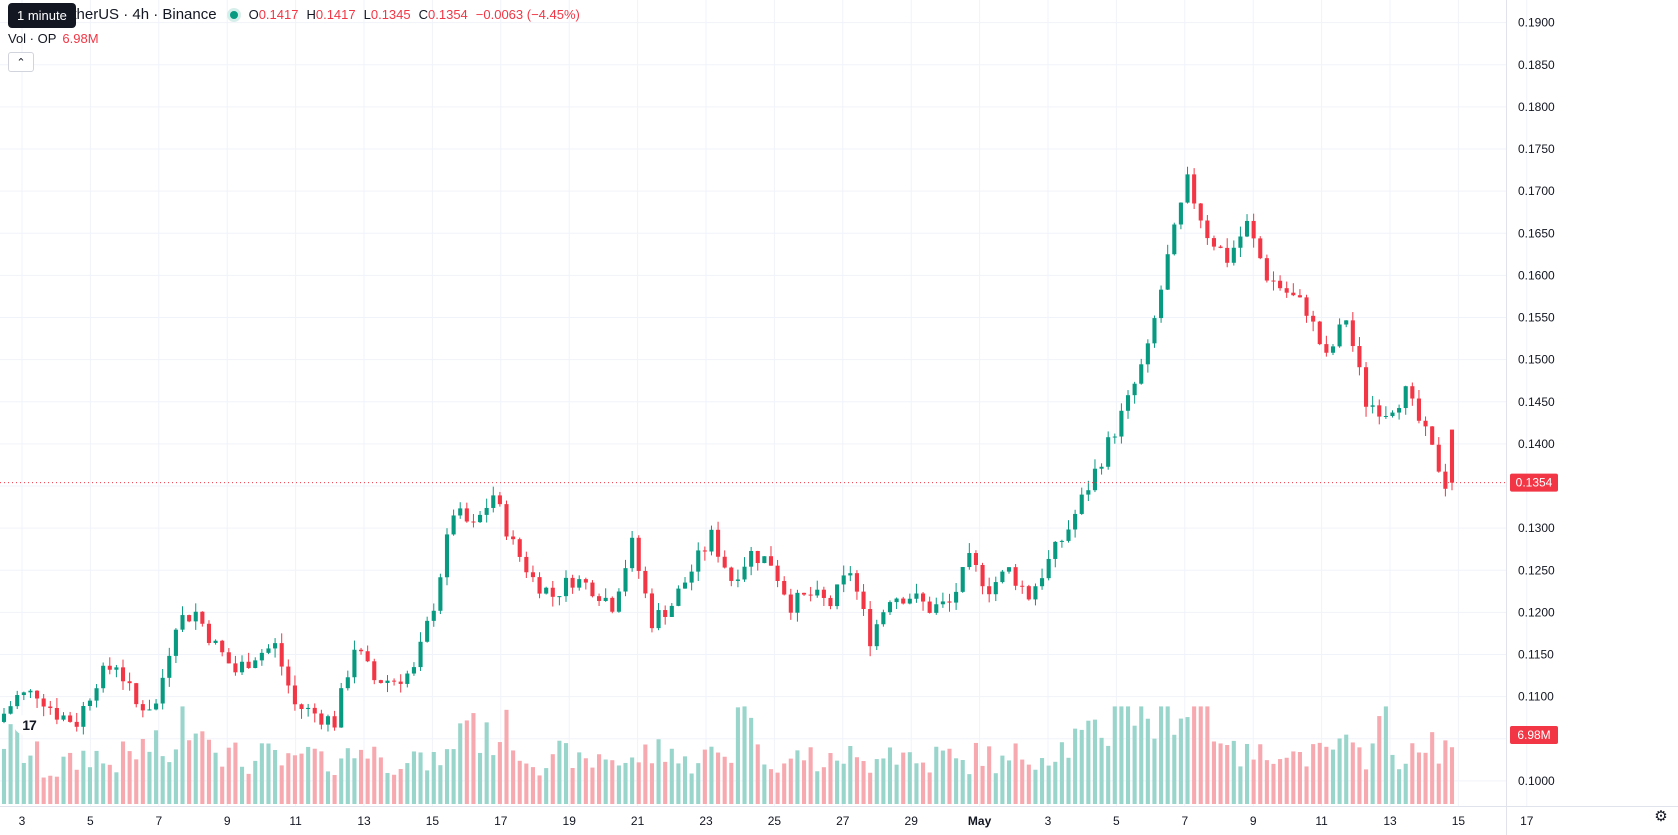 This screenshot has width=1678, height=835. Describe the element at coordinates (295, 821) in the screenshot. I see `time-tick-label: 11` at that location.